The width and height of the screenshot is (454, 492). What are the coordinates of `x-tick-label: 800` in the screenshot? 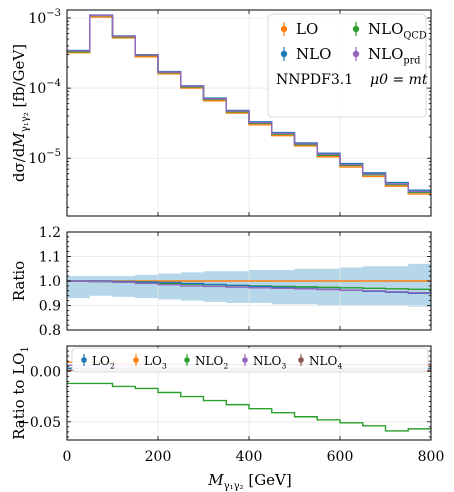 It's located at (431, 457).